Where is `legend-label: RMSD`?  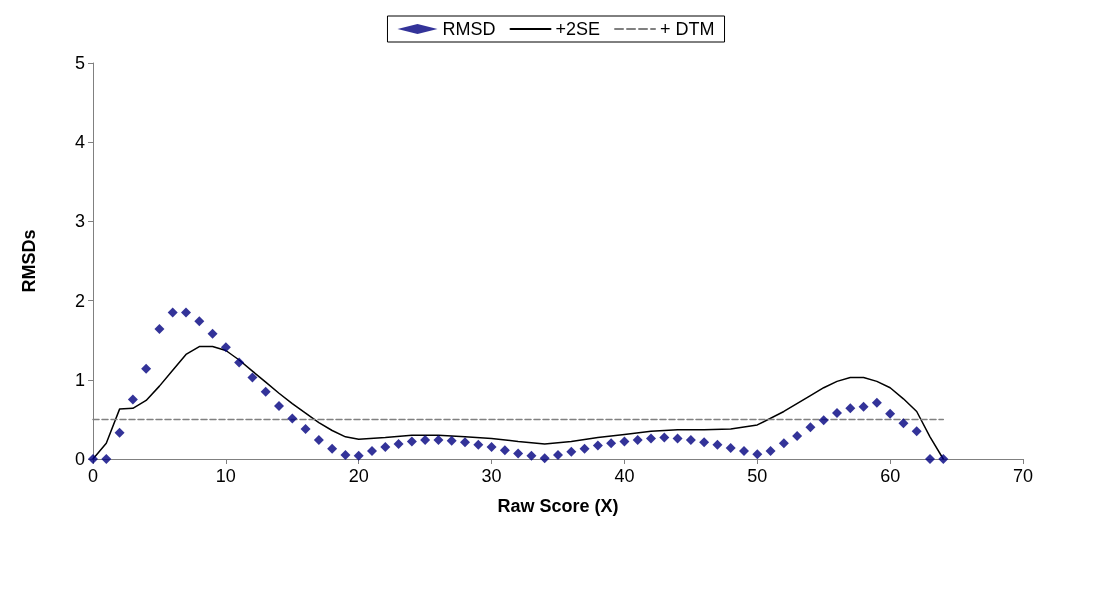
legend-label: RMSD is located at coordinates (469, 29).